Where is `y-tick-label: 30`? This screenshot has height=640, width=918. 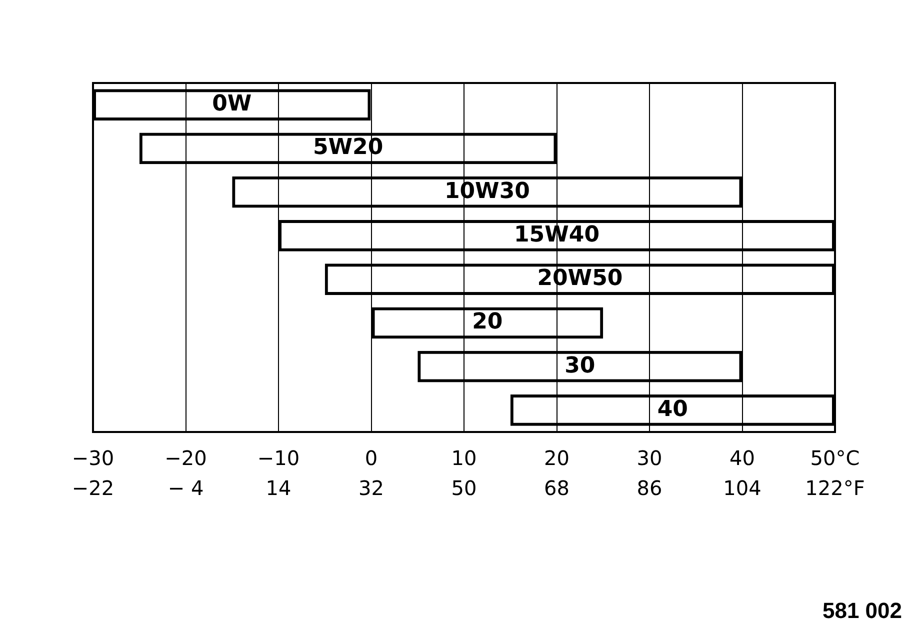
y-tick-label: 30 is located at coordinates (580, 365).